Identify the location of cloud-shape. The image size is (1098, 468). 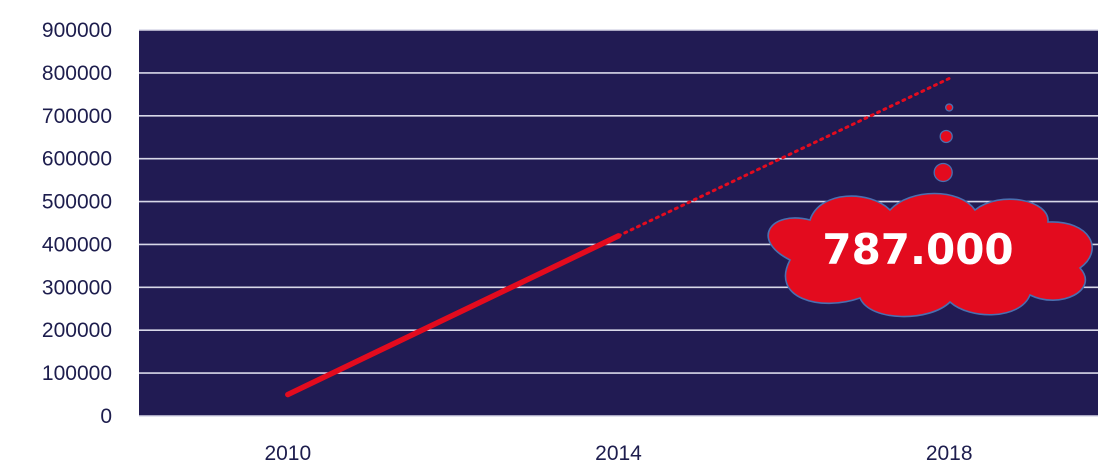
(930, 255).